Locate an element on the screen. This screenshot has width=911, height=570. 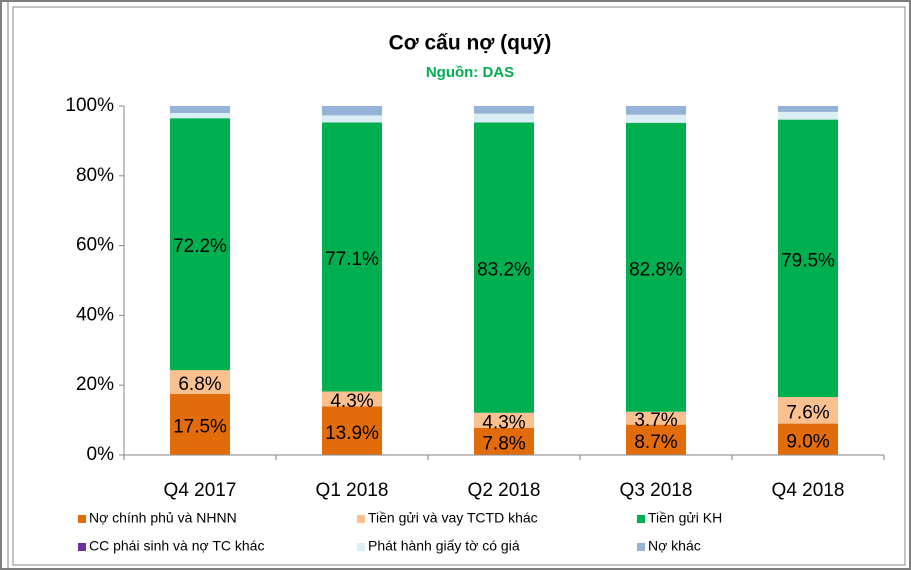
legend-label: Nợ chính phủ và NHNN is located at coordinates (163, 518).